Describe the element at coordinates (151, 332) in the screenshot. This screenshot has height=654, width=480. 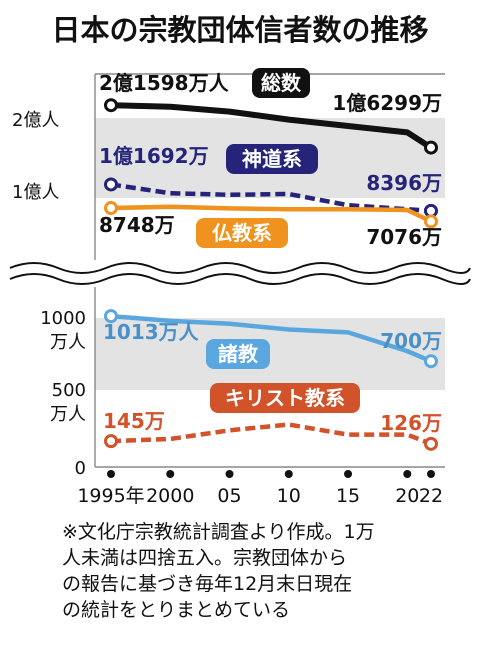
I see `misc-start-label: 1013万人` at that location.